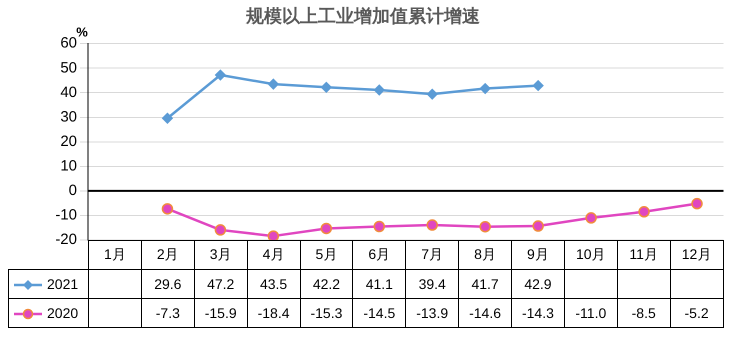 Image resolution: width=730 pixels, height=341 pixels. What do you see at coordinates (326, 284) in the screenshot?
I see `data-label: 42.2` at bounding box center [326, 284].